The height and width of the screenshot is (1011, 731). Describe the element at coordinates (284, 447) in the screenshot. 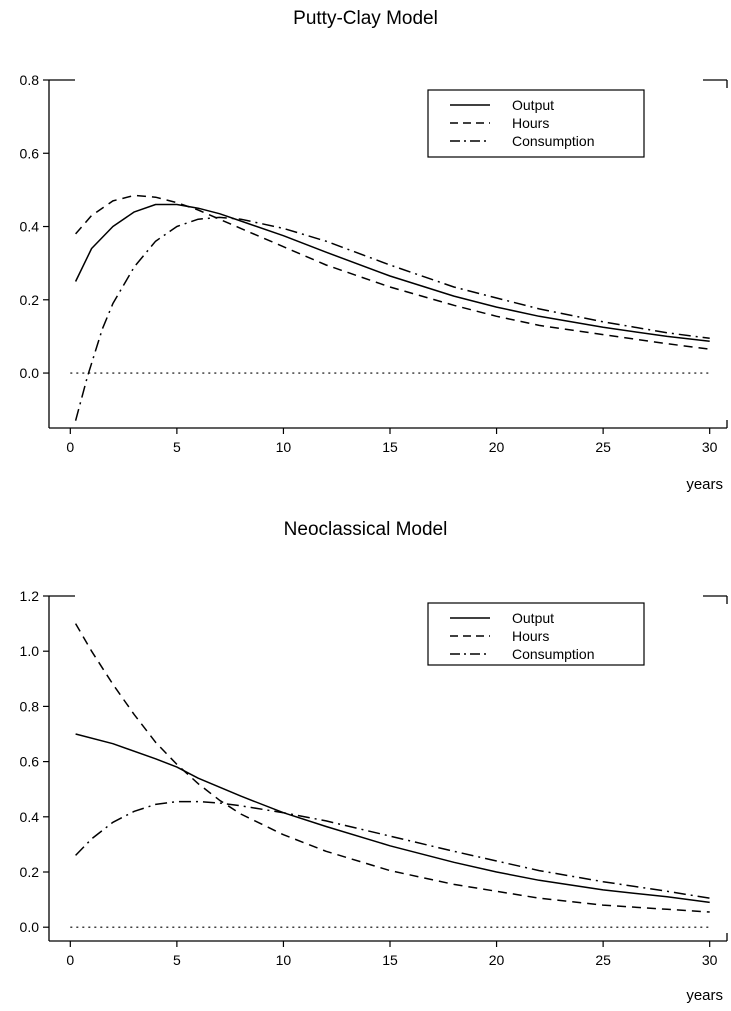

I see `x-tick-label-top: 10` at that location.